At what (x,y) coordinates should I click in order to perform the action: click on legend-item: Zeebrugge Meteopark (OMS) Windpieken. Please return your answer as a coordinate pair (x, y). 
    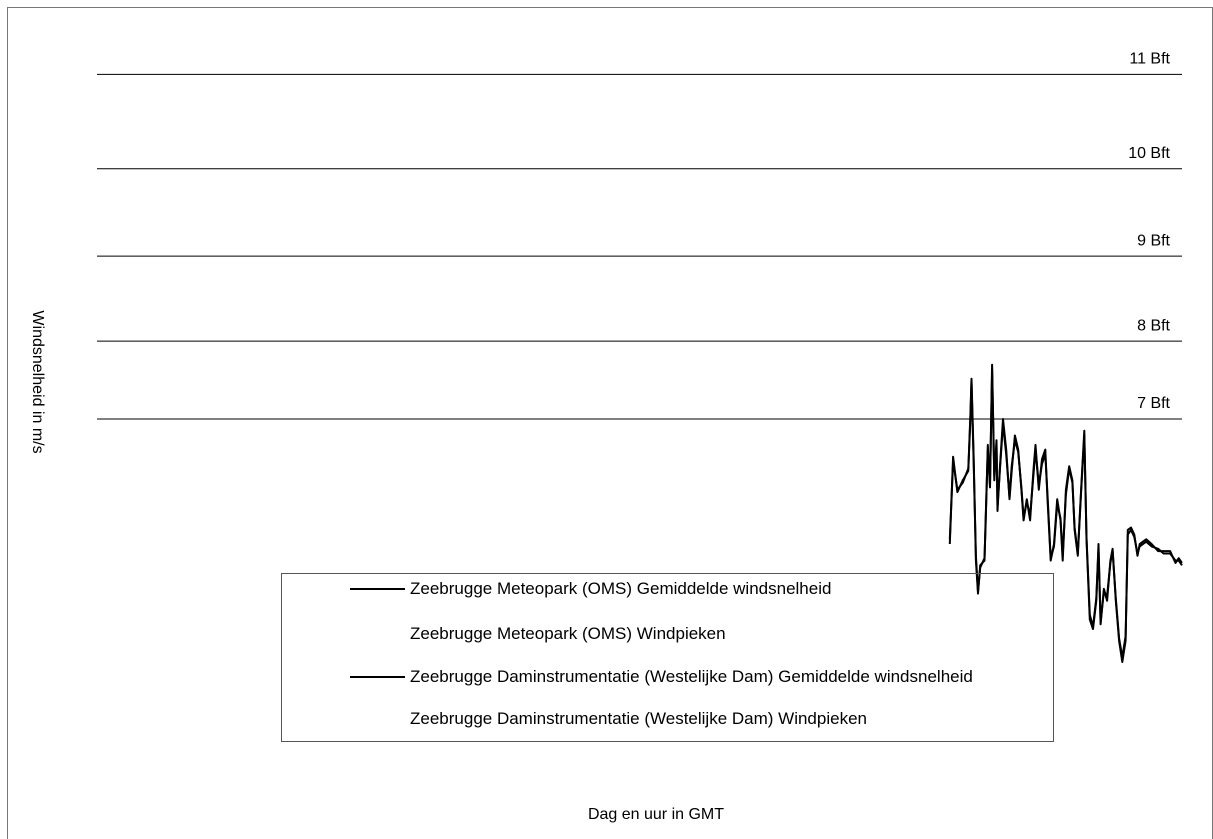
    Looking at the image, I should click on (675, 634).